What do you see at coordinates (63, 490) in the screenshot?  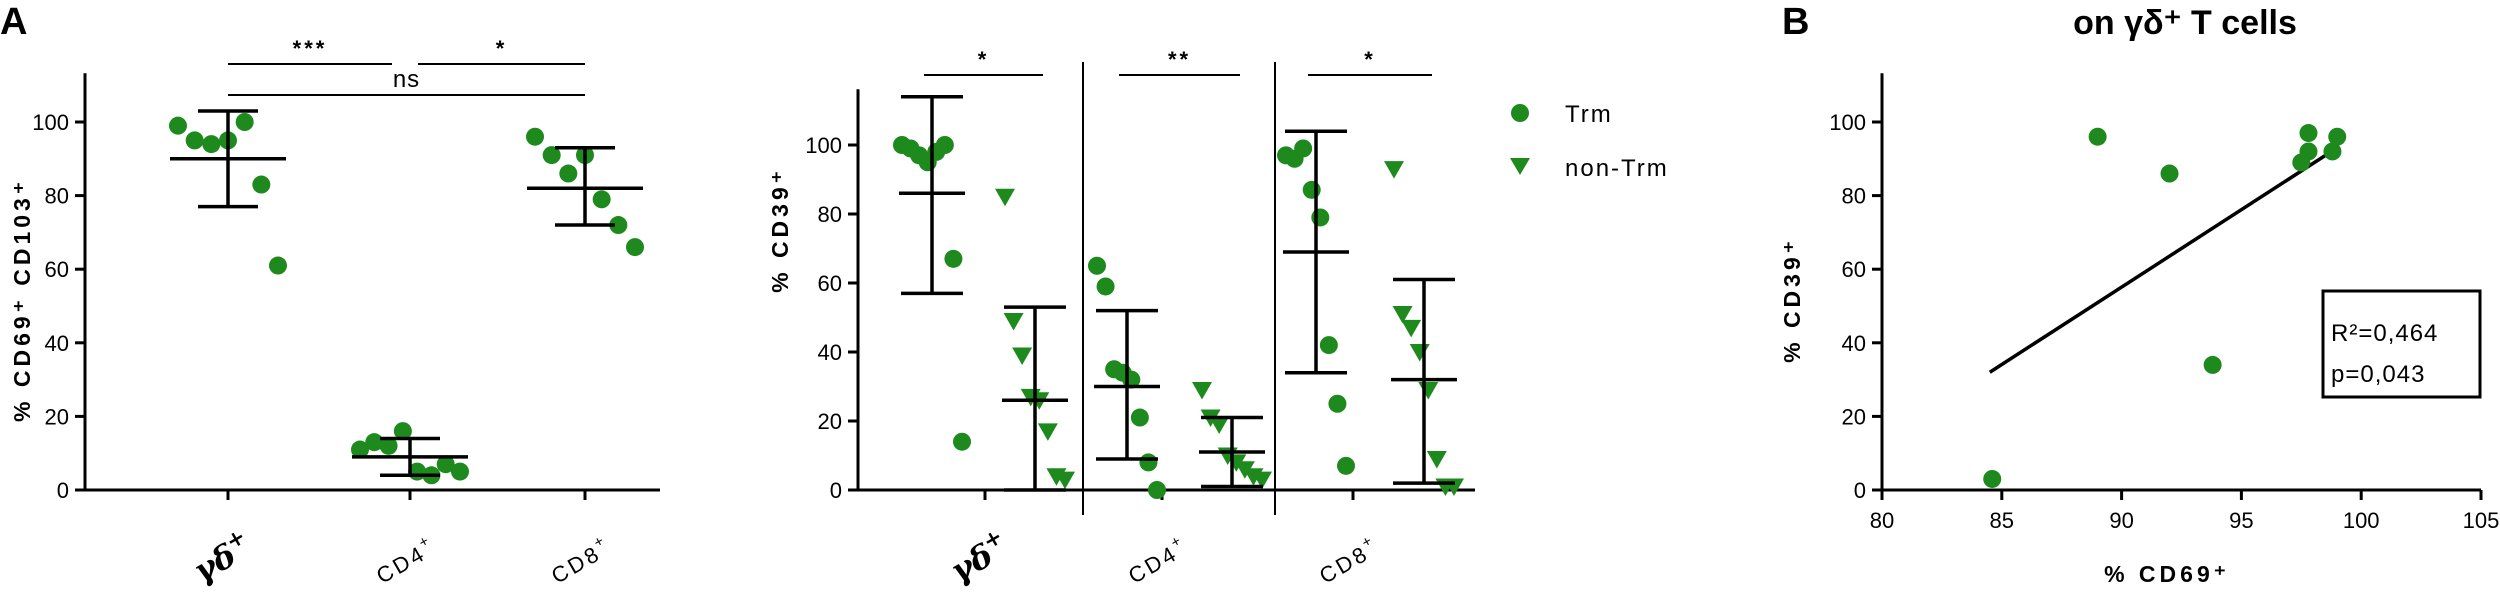 I see `chart1-y-tick-label: 0` at bounding box center [63, 490].